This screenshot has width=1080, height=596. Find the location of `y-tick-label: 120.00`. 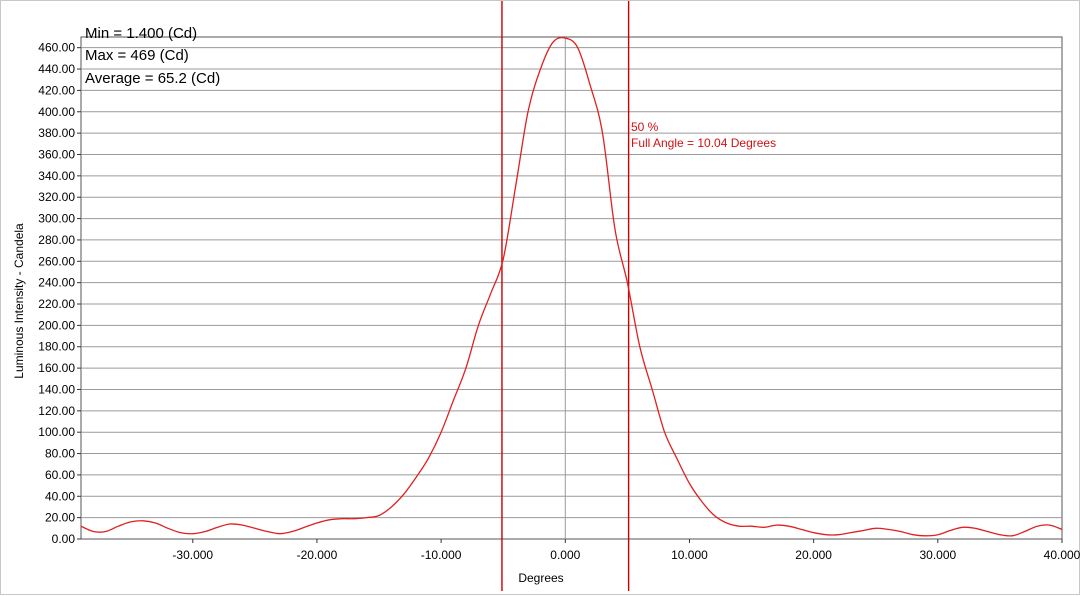

y-tick-label: 120.00 is located at coordinates (56, 411).